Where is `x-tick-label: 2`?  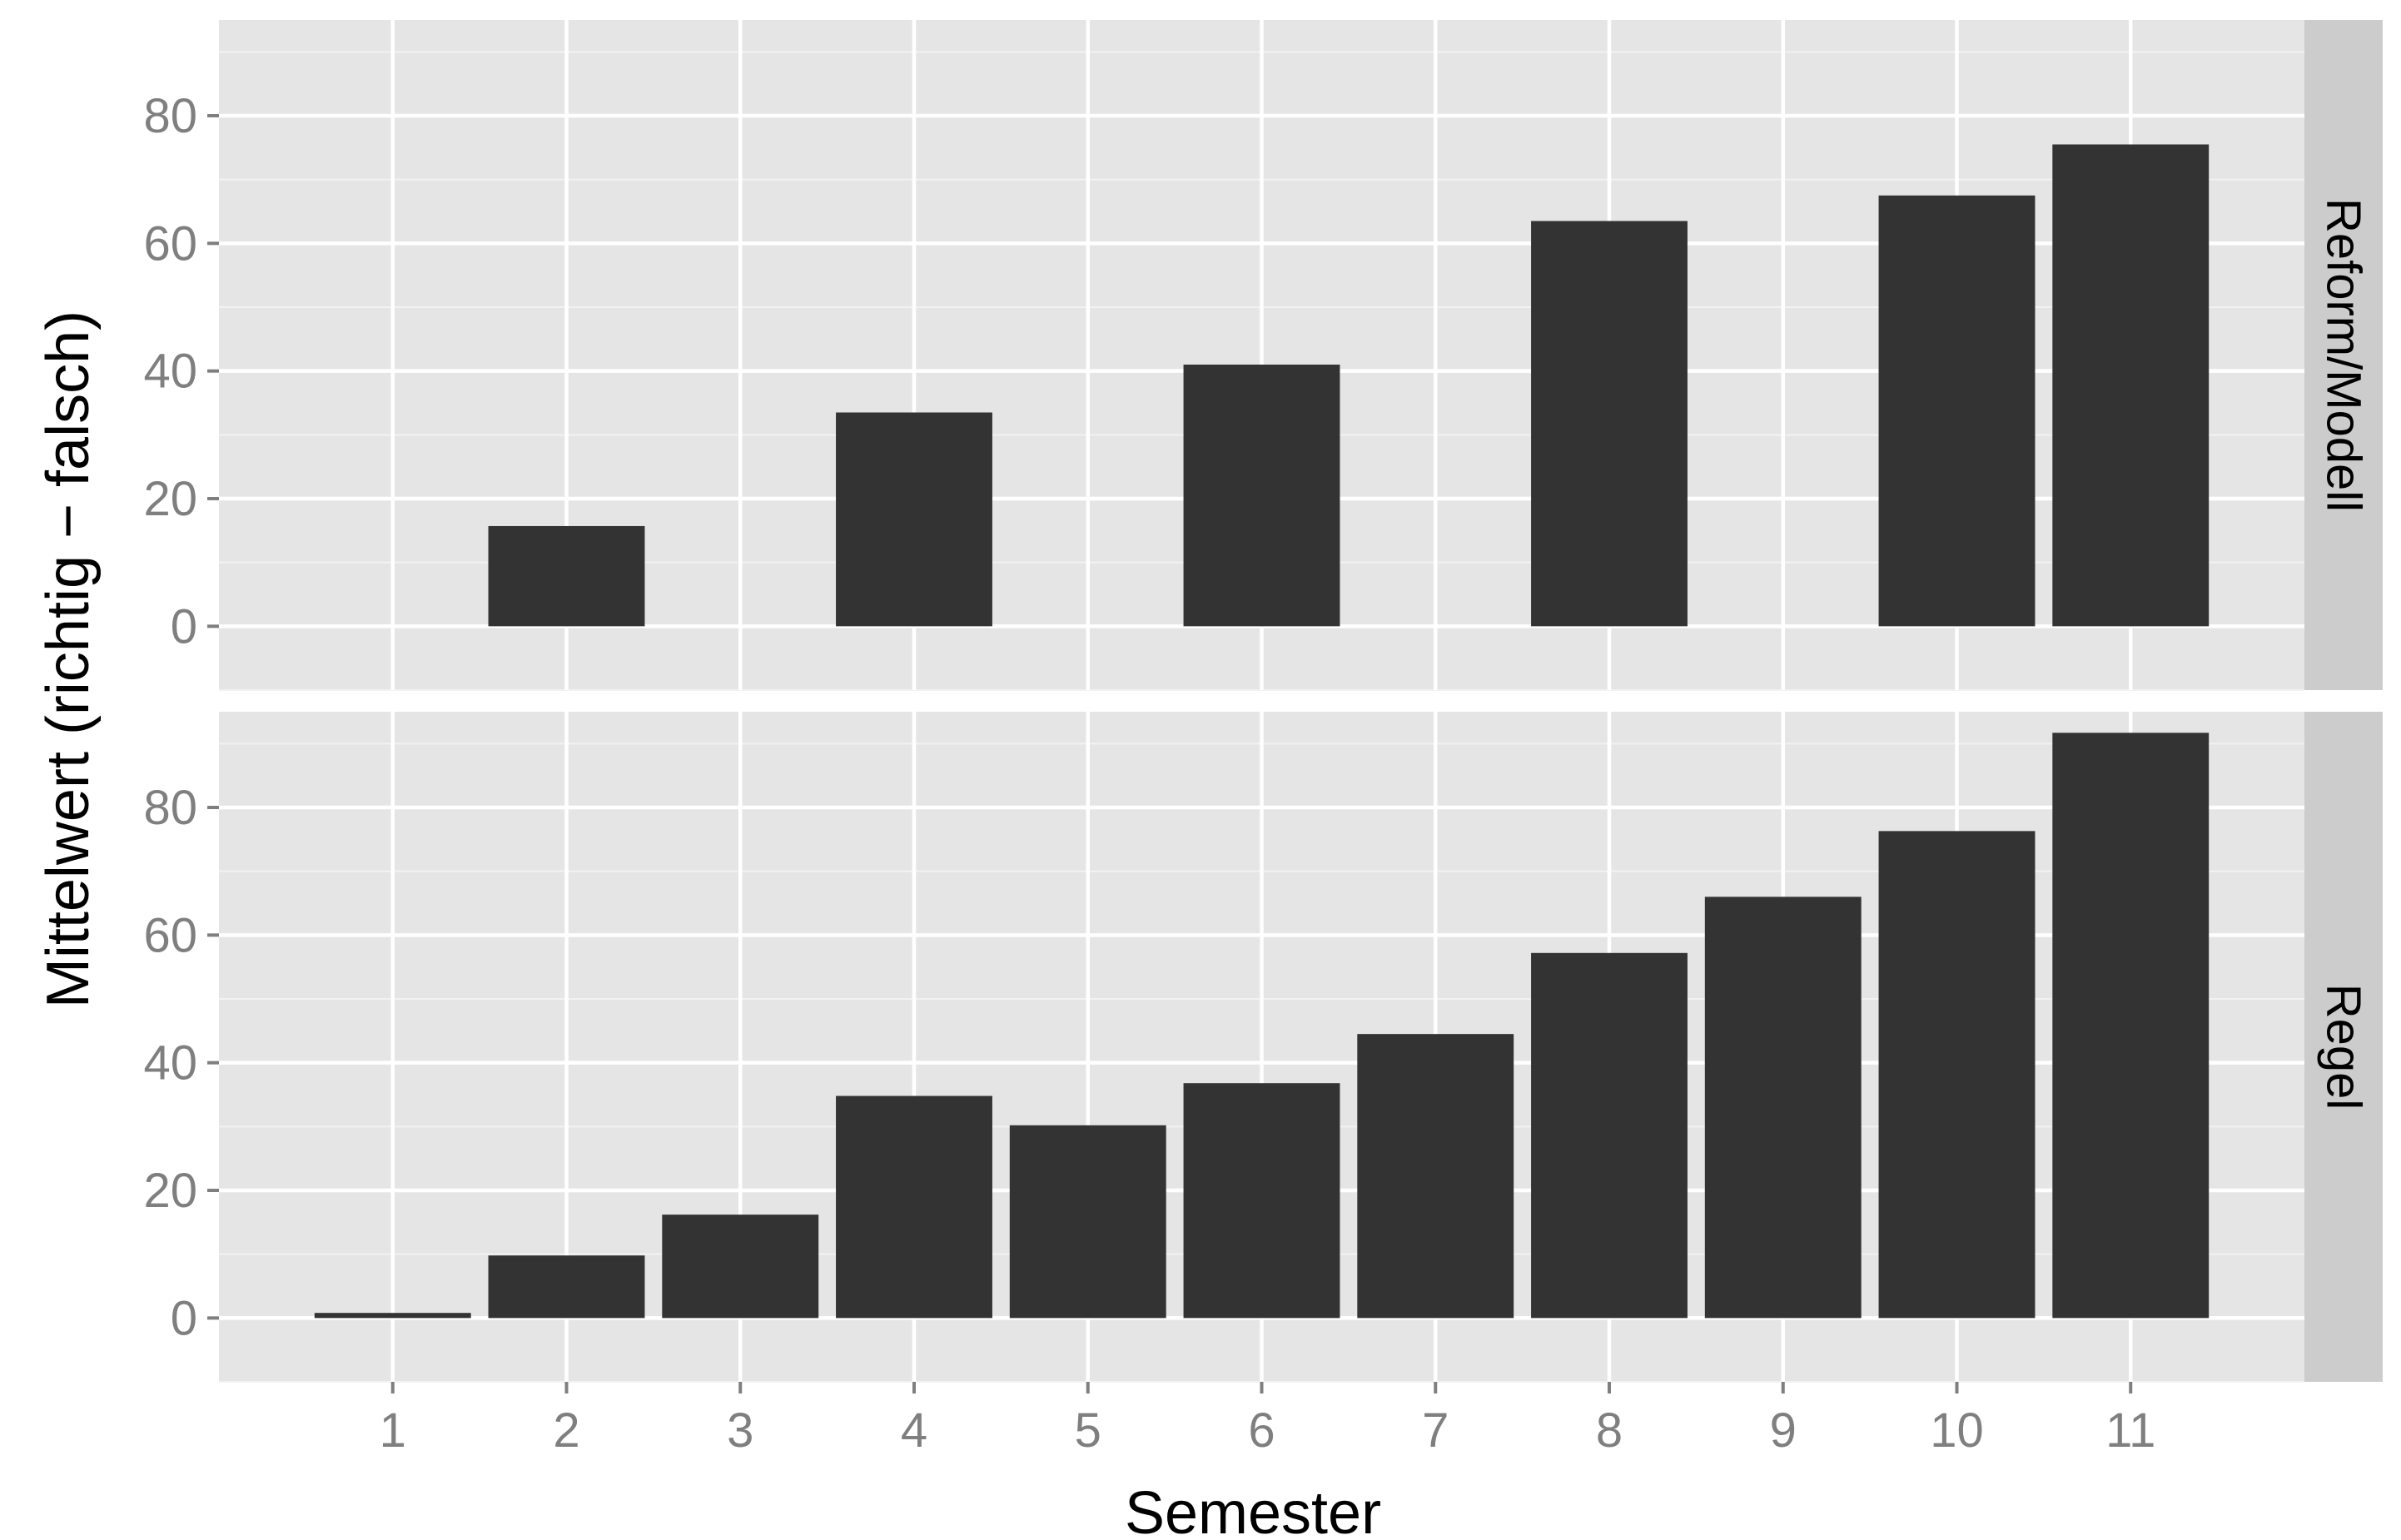 x-tick-label: 2 is located at coordinates (566, 1430).